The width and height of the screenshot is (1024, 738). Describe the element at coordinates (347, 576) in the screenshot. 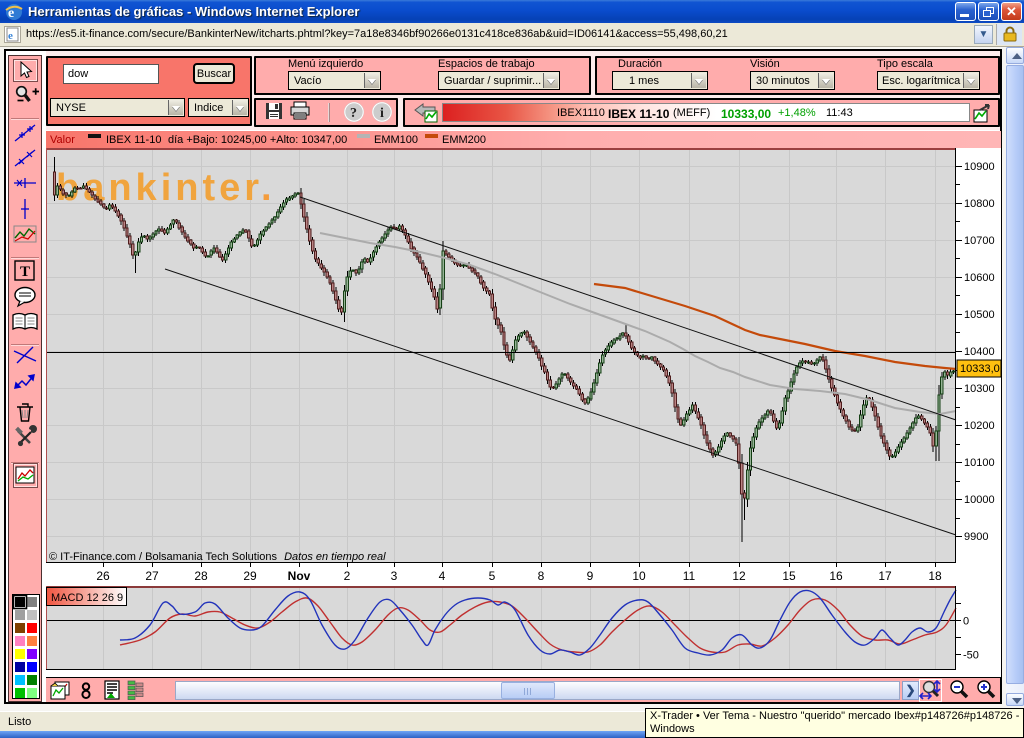

I see `svg-text: 2` at that location.